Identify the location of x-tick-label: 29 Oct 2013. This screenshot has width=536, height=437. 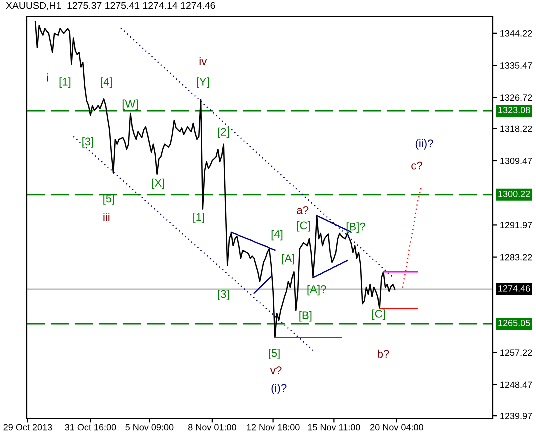
(28, 427).